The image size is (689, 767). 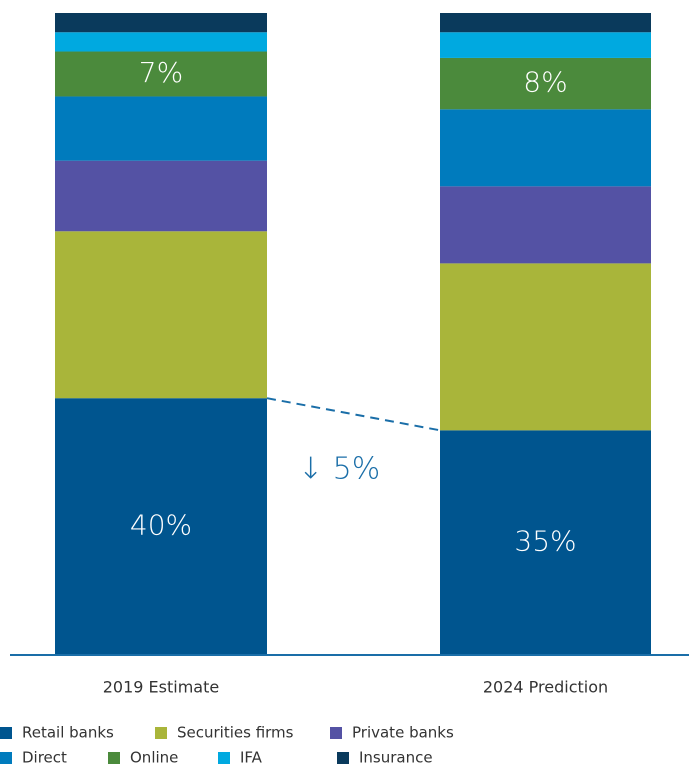 What do you see at coordinates (154, 758) in the screenshot?
I see `legend-label: Online` at bounding box center [154, 758].